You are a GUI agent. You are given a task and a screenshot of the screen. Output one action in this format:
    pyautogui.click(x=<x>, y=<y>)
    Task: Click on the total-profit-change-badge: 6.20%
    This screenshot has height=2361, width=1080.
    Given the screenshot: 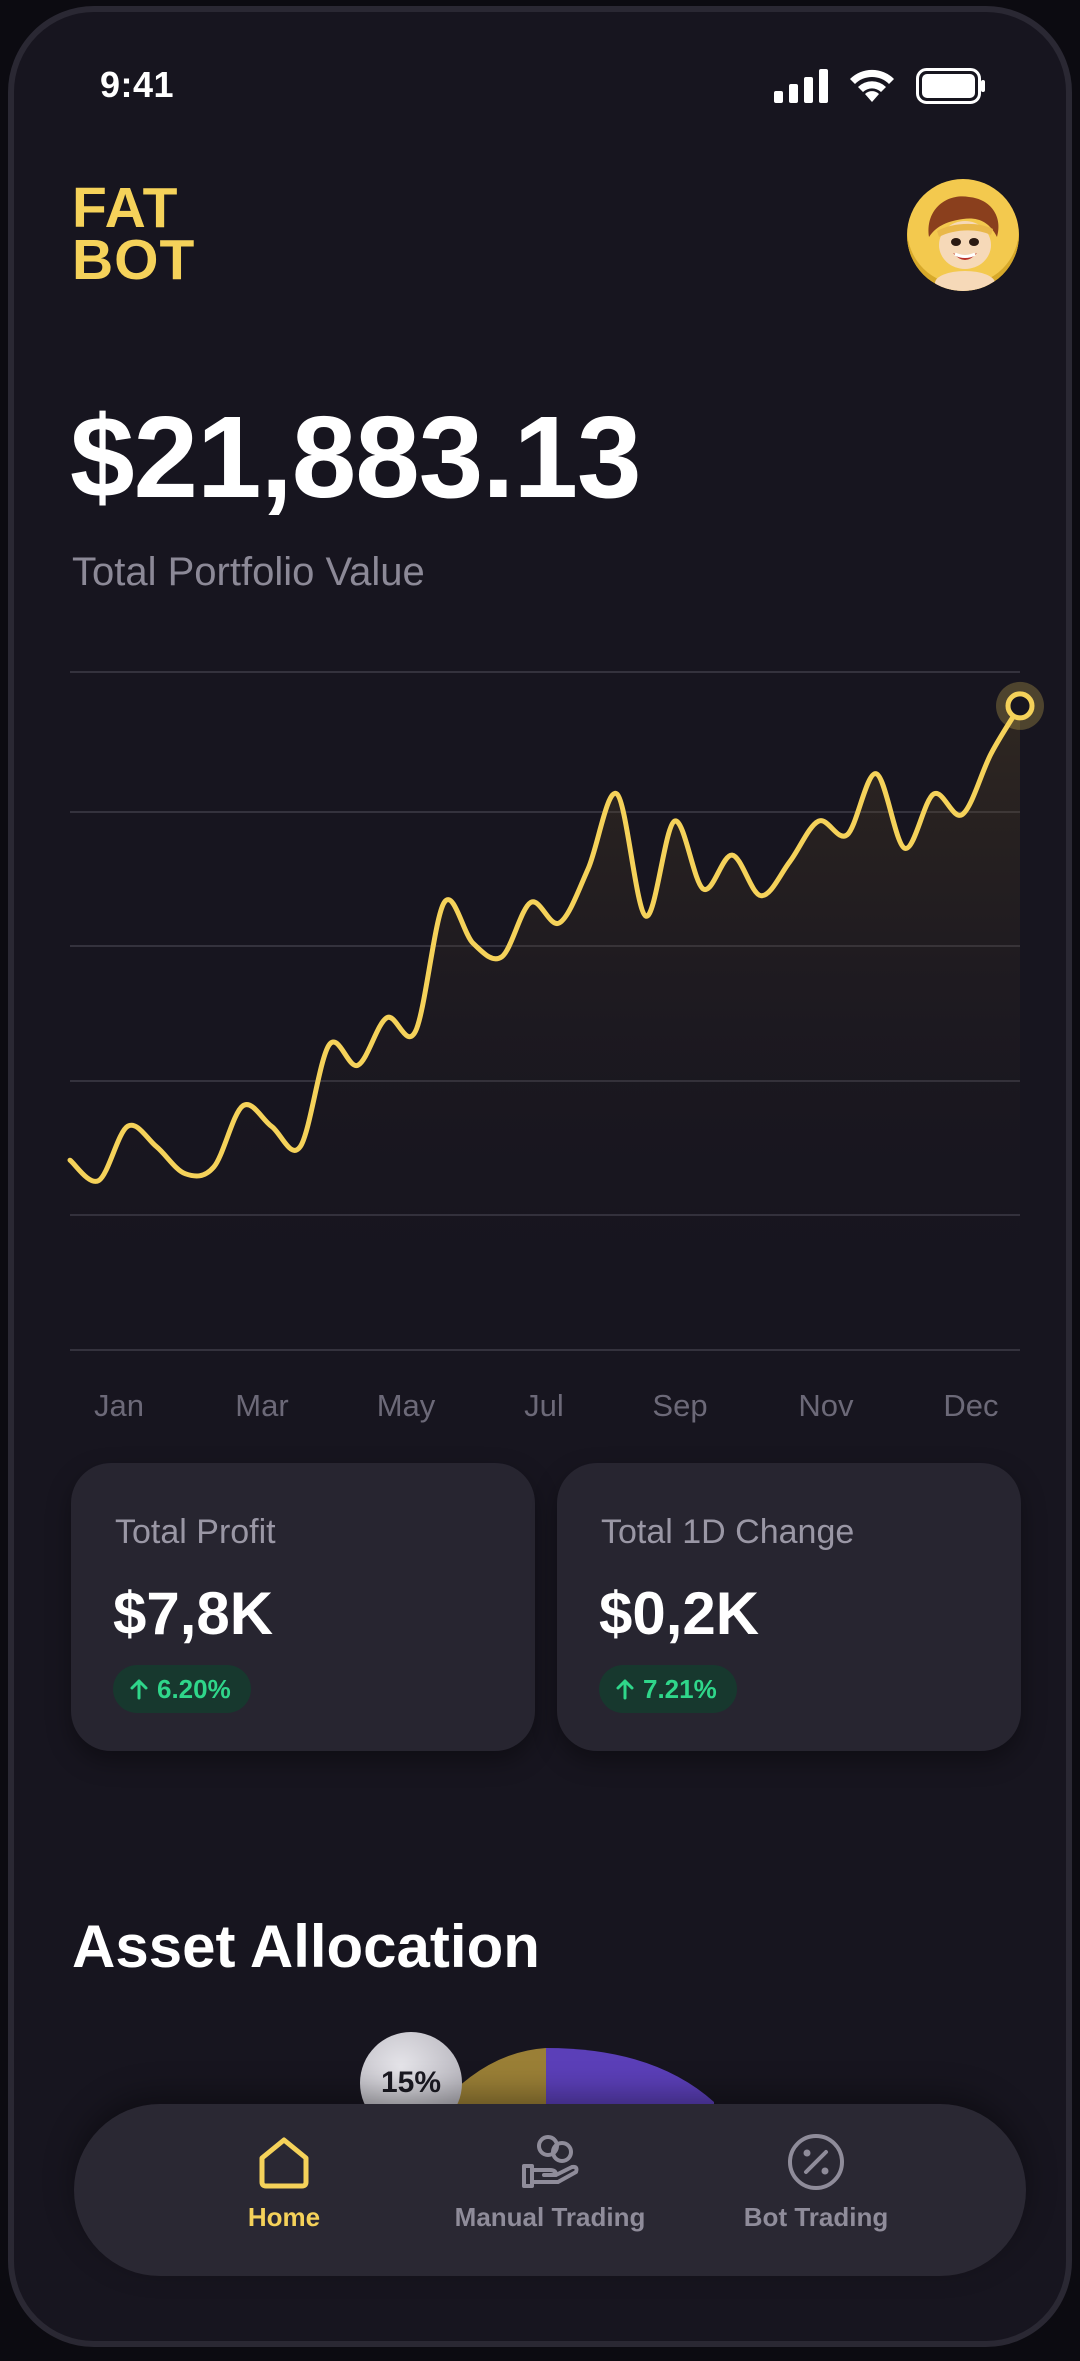 What is the action you would take?
    pyautogui.click(x=182, y=1689)
    